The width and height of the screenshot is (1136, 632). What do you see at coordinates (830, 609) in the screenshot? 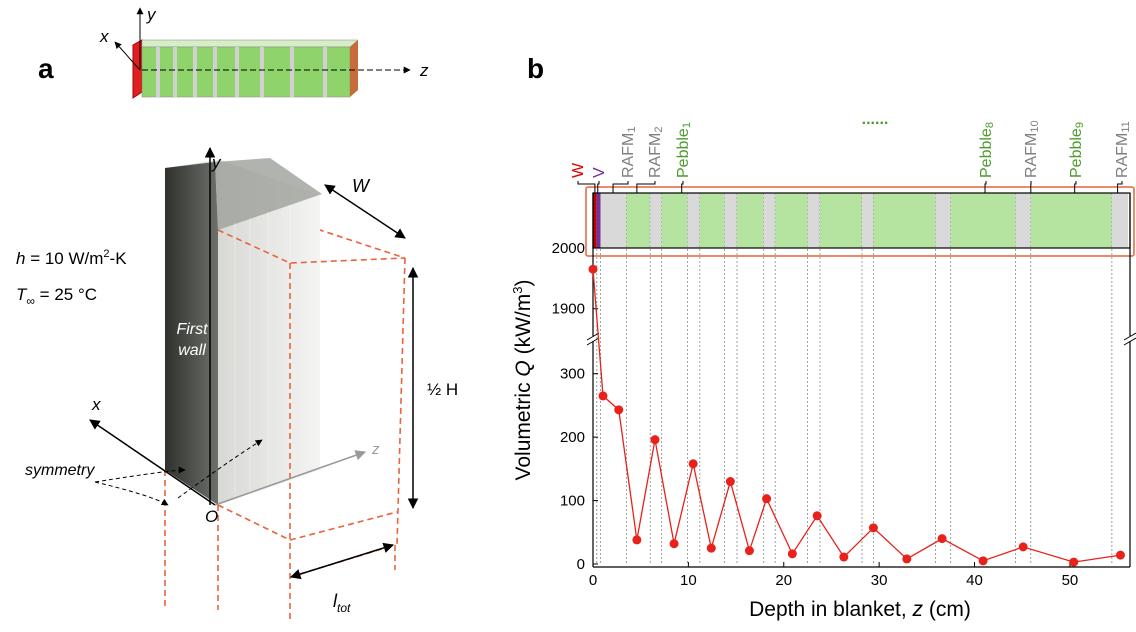
I see `title-text: Depth in blanket,` at bounding box center [830, 609].